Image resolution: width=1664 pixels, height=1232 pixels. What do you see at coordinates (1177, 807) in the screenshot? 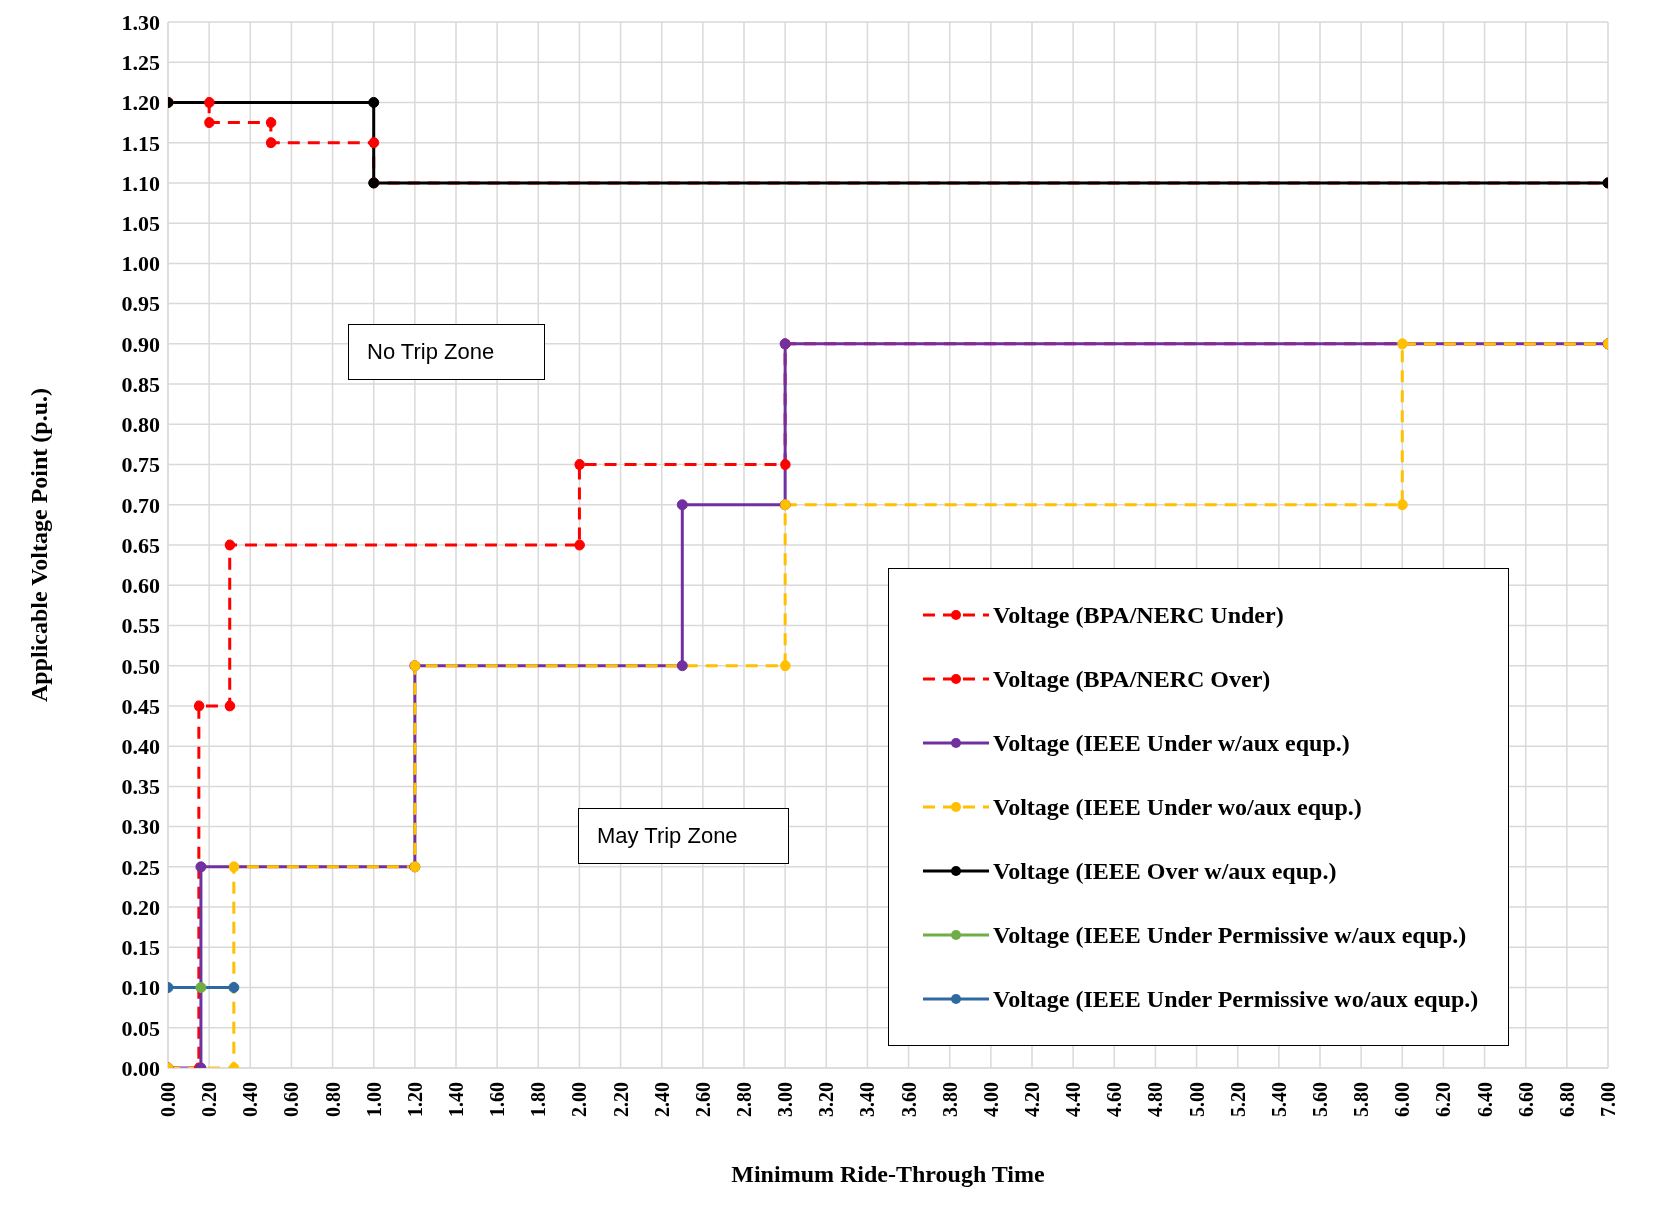
I see `legend-label: Voltage (IEEE Under wo/aux equp.)` at bounding box center [1177, 807].